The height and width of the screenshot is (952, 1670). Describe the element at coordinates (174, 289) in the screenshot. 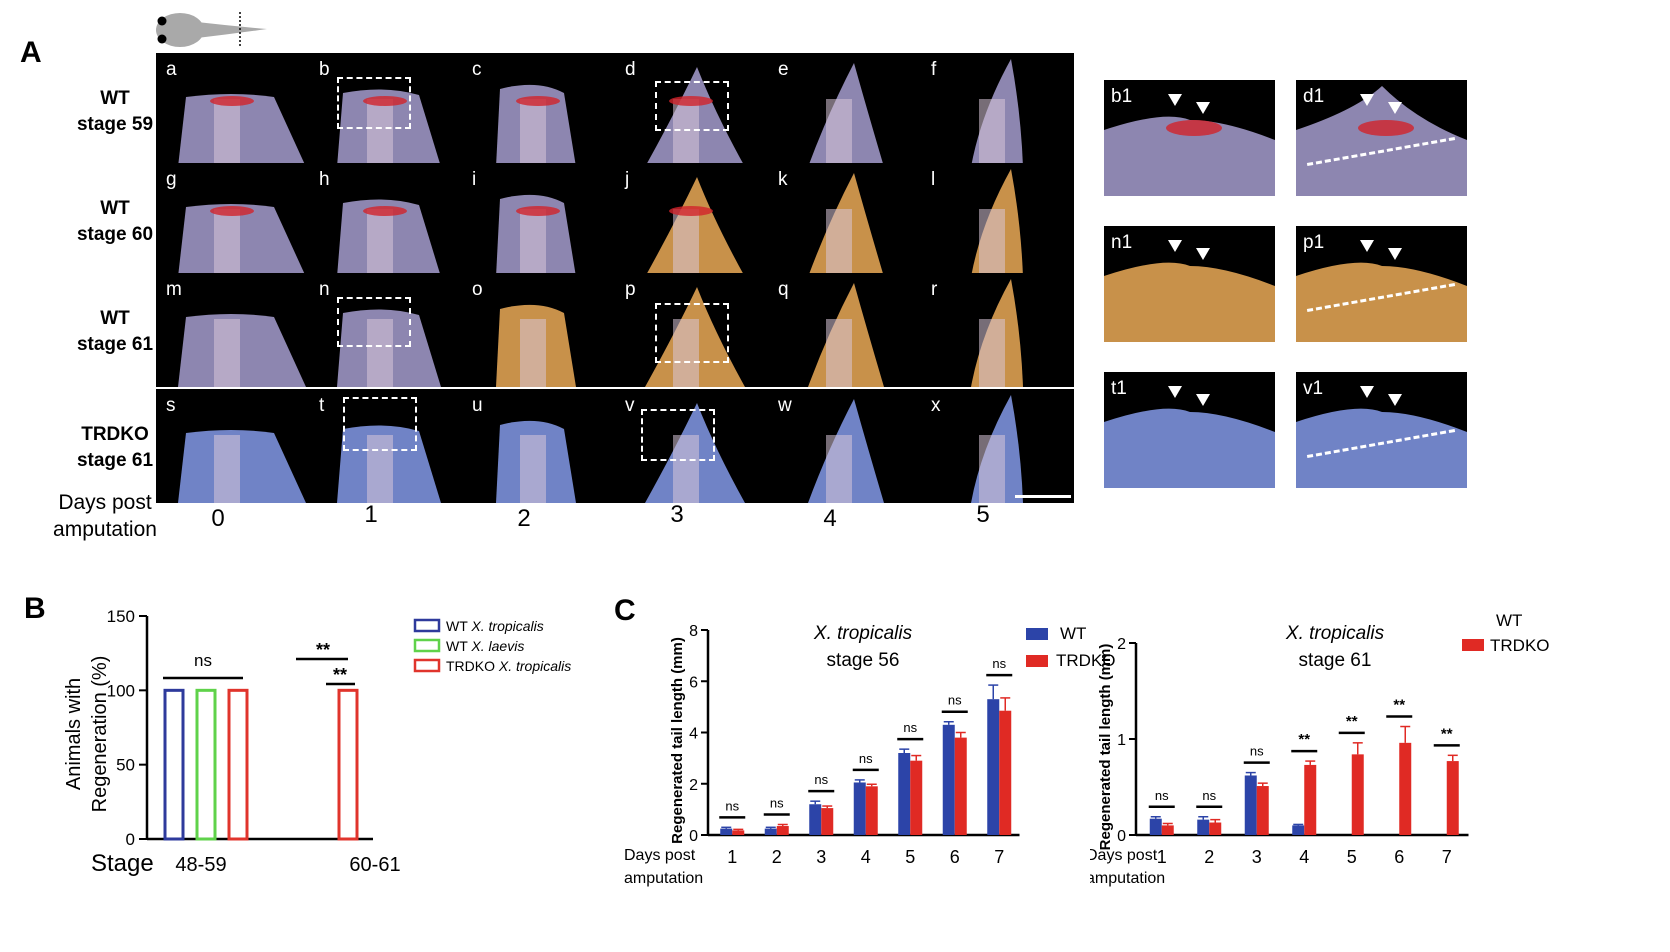

I see `tile-label: m` at that location.